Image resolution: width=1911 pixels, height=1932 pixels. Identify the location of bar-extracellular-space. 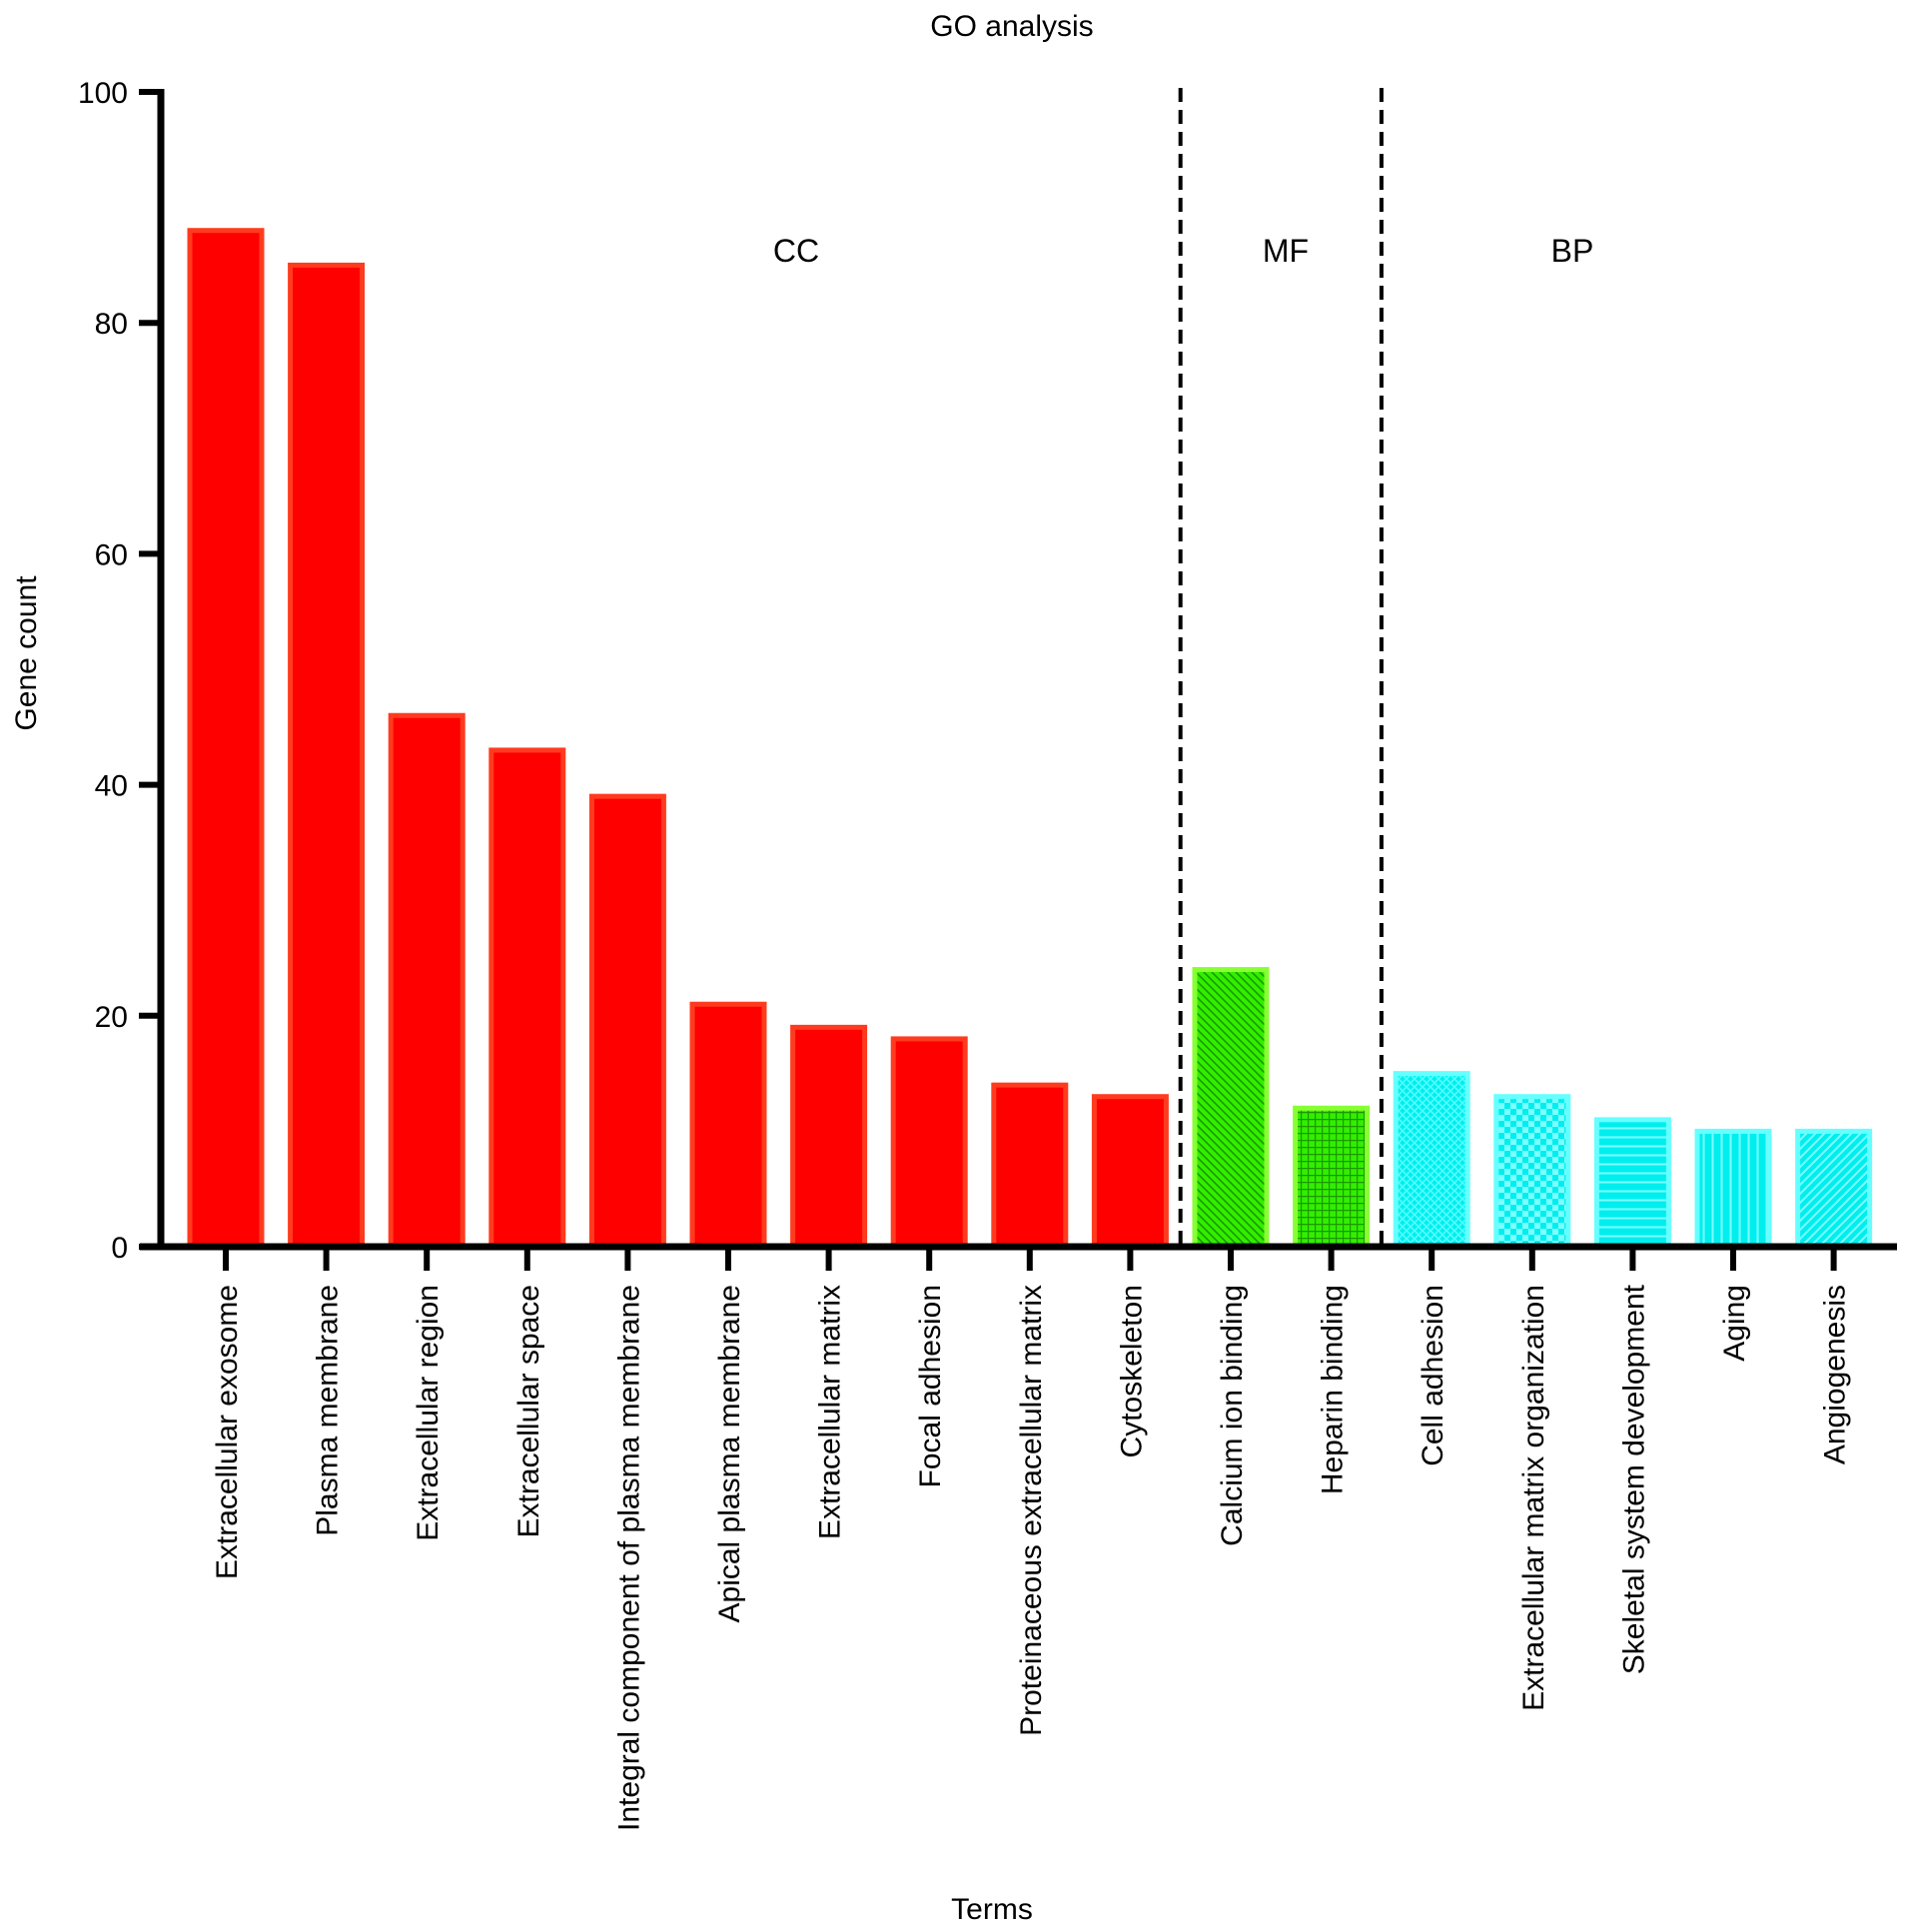
(527, 998).